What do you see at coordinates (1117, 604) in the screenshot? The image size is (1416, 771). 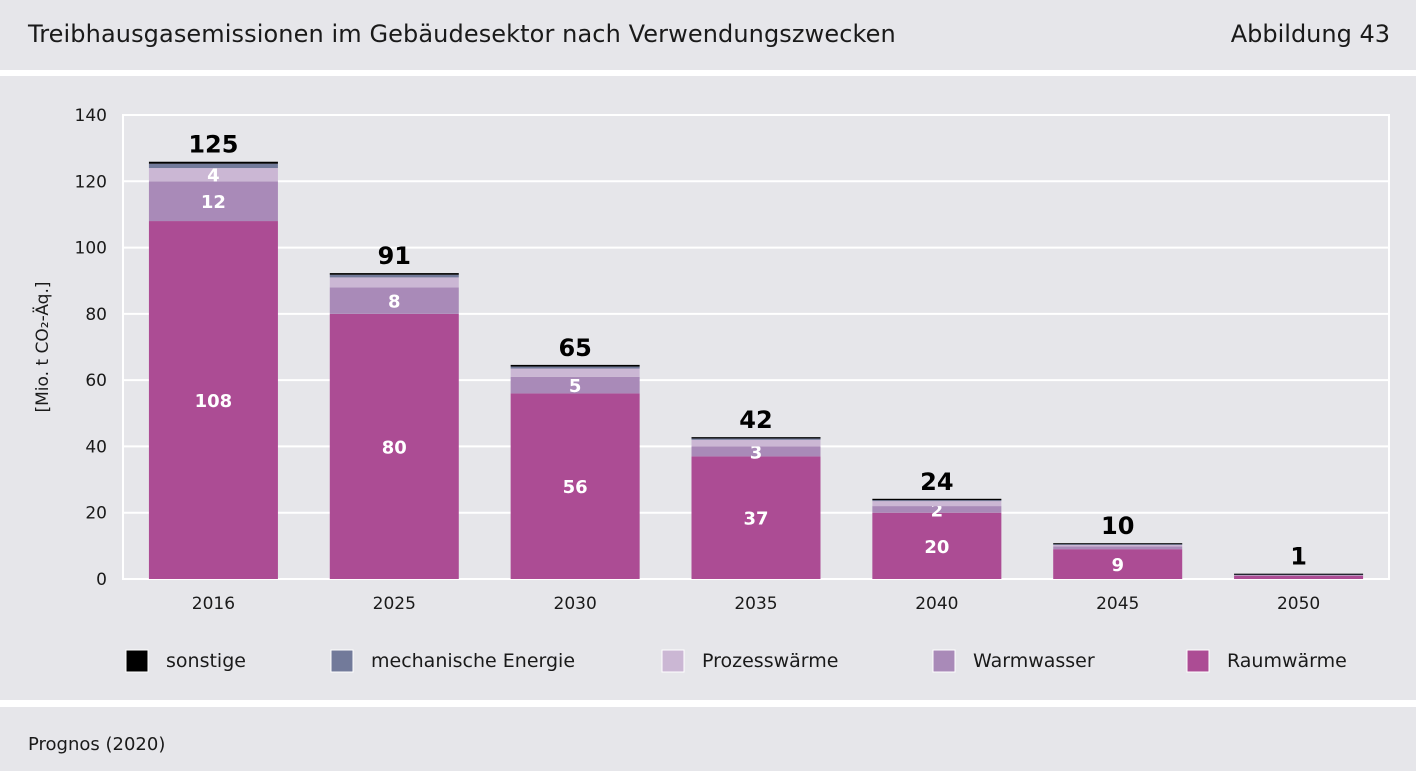 I see `x-tick-label: 2045` at bounding box center [1117, 604].